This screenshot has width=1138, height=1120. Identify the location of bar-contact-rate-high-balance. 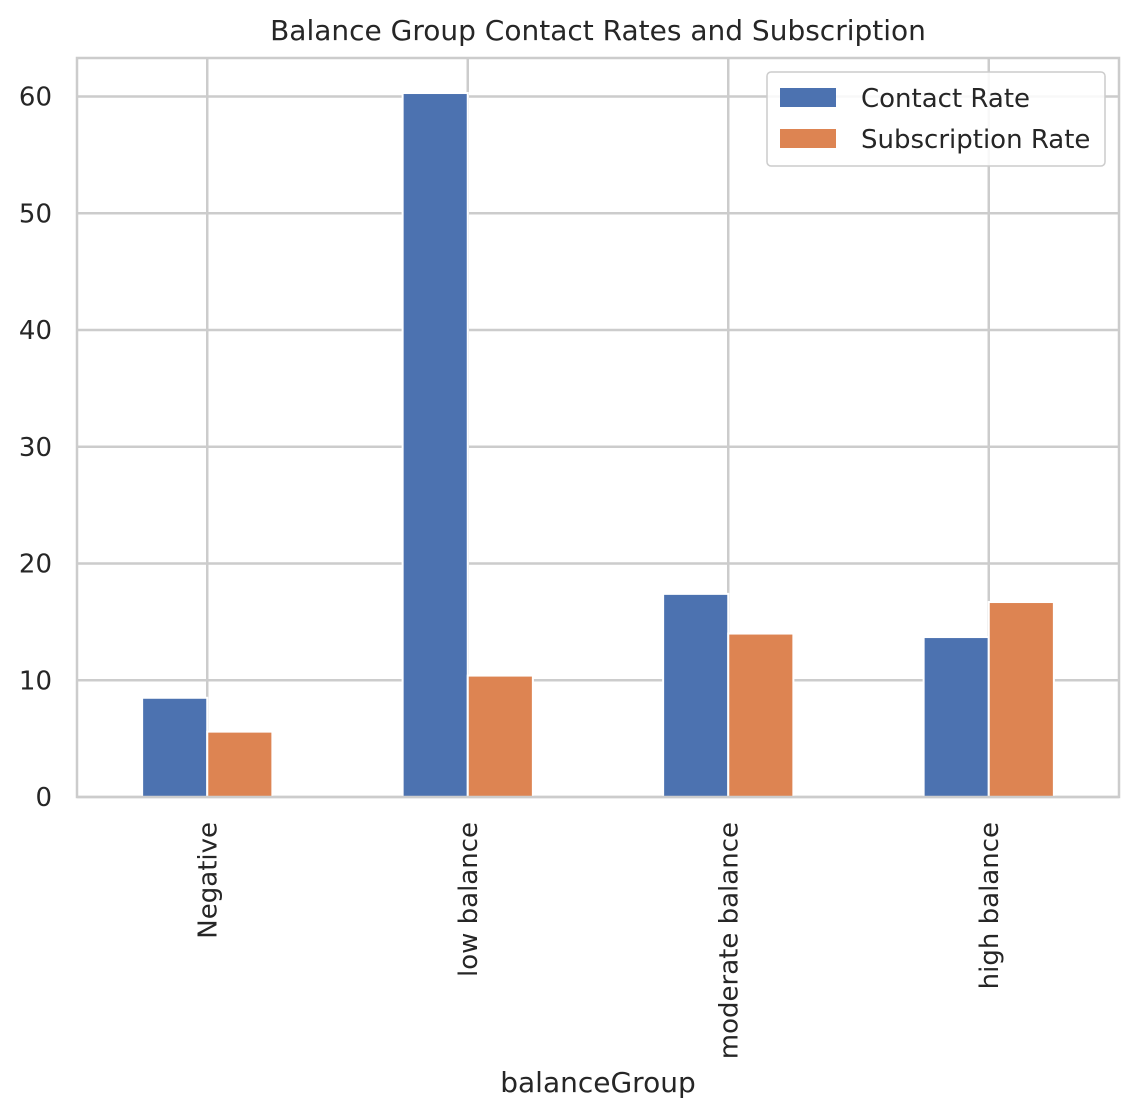
(956, 717).